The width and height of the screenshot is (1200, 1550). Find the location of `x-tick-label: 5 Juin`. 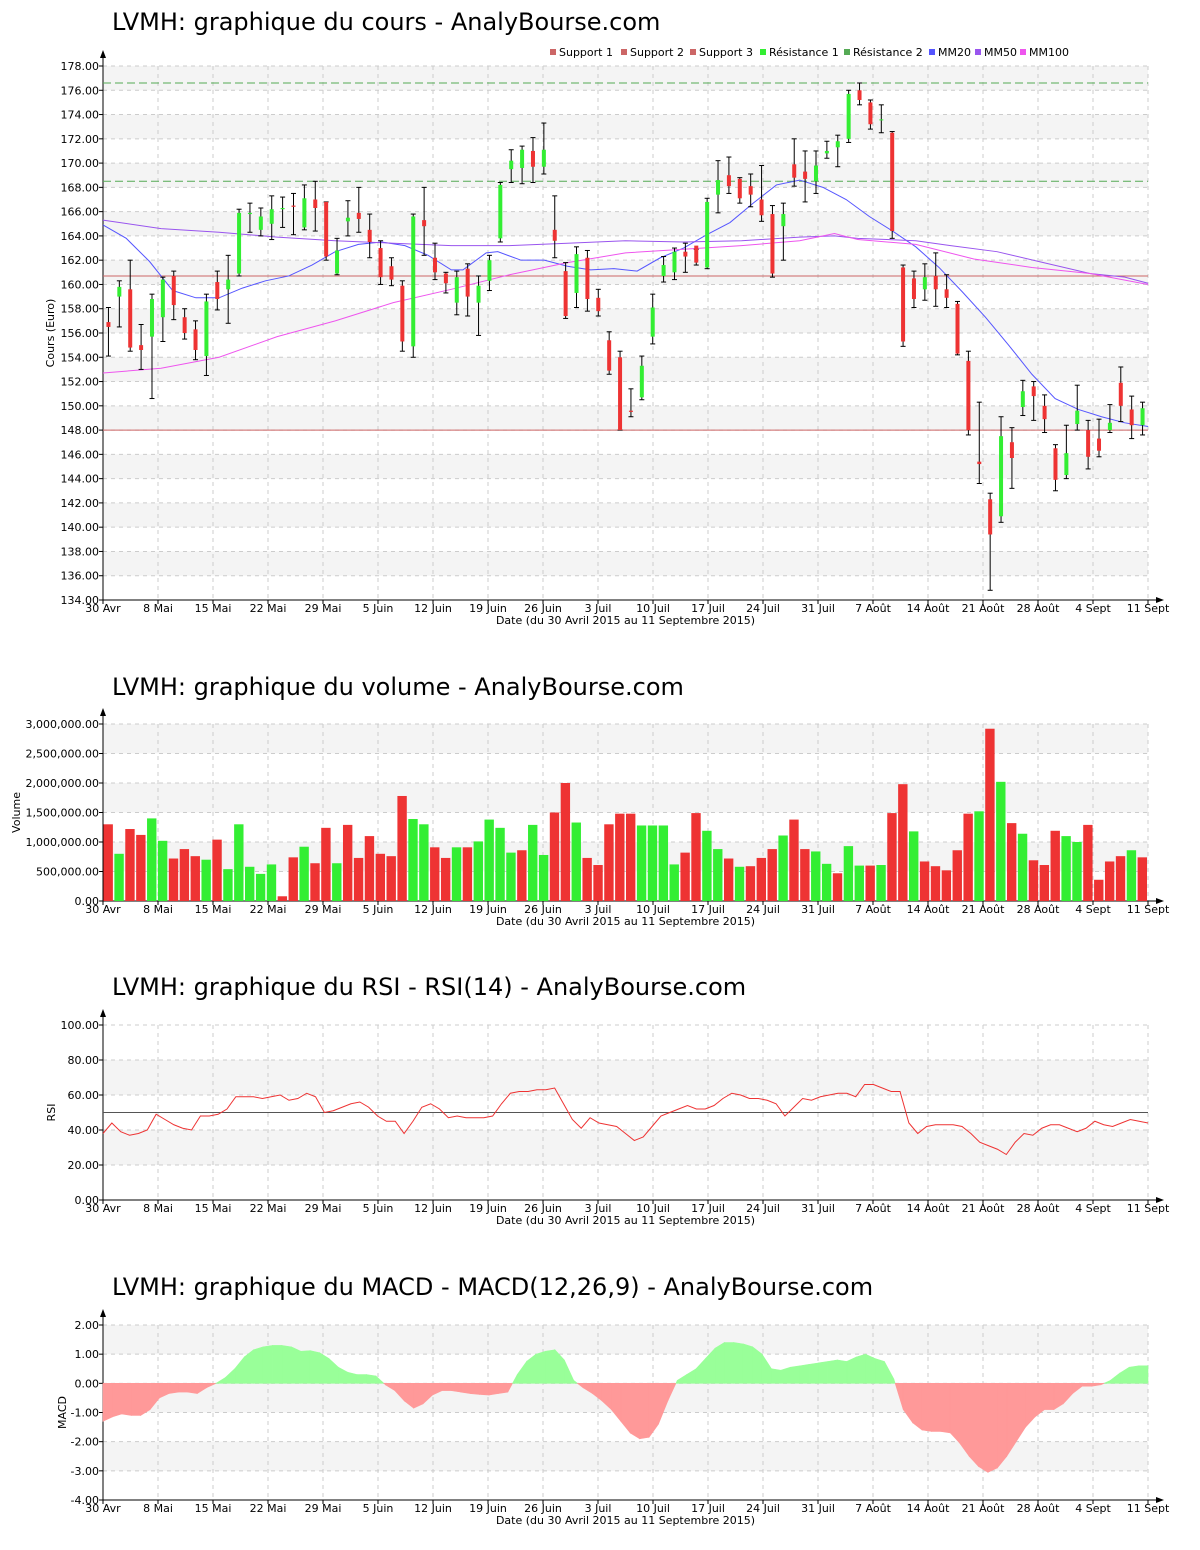

x-tick-label: 5 Juin is located at coordinates (378, 1508).